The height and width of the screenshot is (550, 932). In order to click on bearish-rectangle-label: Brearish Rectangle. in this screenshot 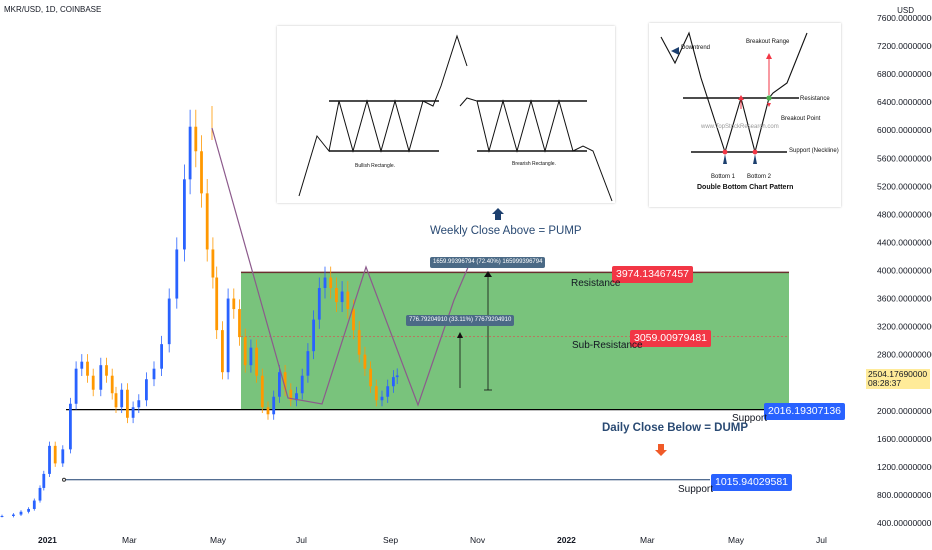, I will do `click(534, 164)`.